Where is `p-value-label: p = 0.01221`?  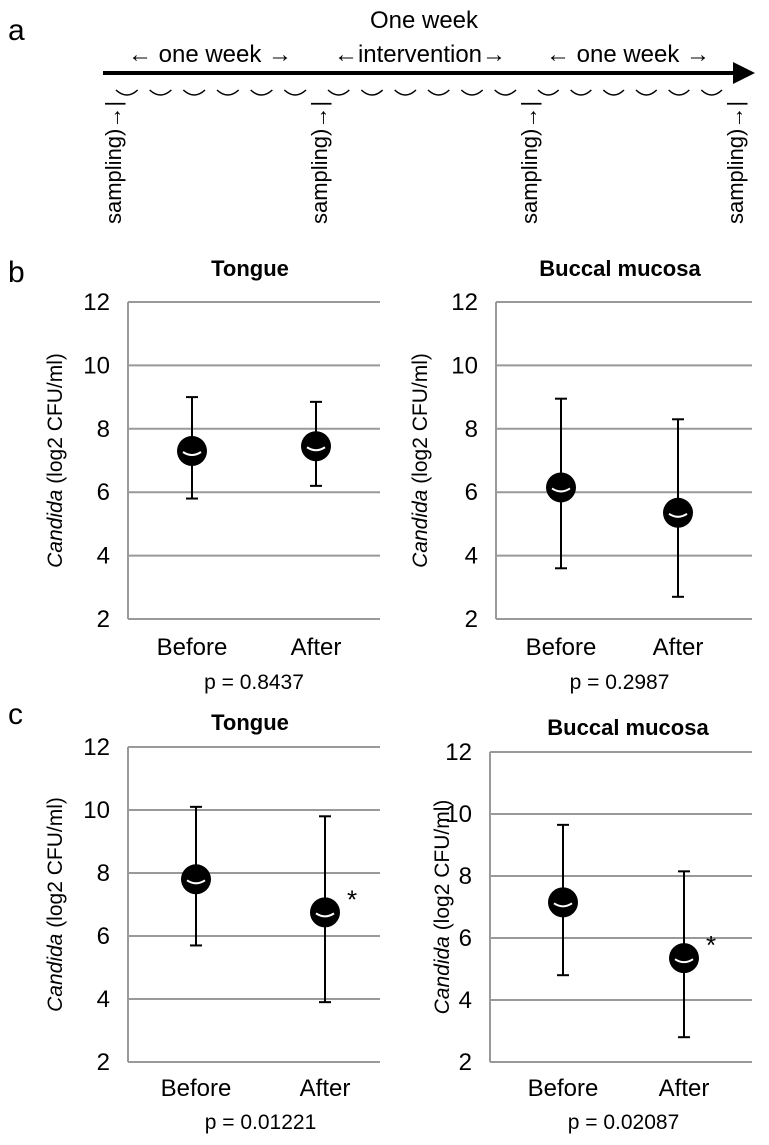 p-value-label: p = 0.01221 is located at coordinates (261, 1122).